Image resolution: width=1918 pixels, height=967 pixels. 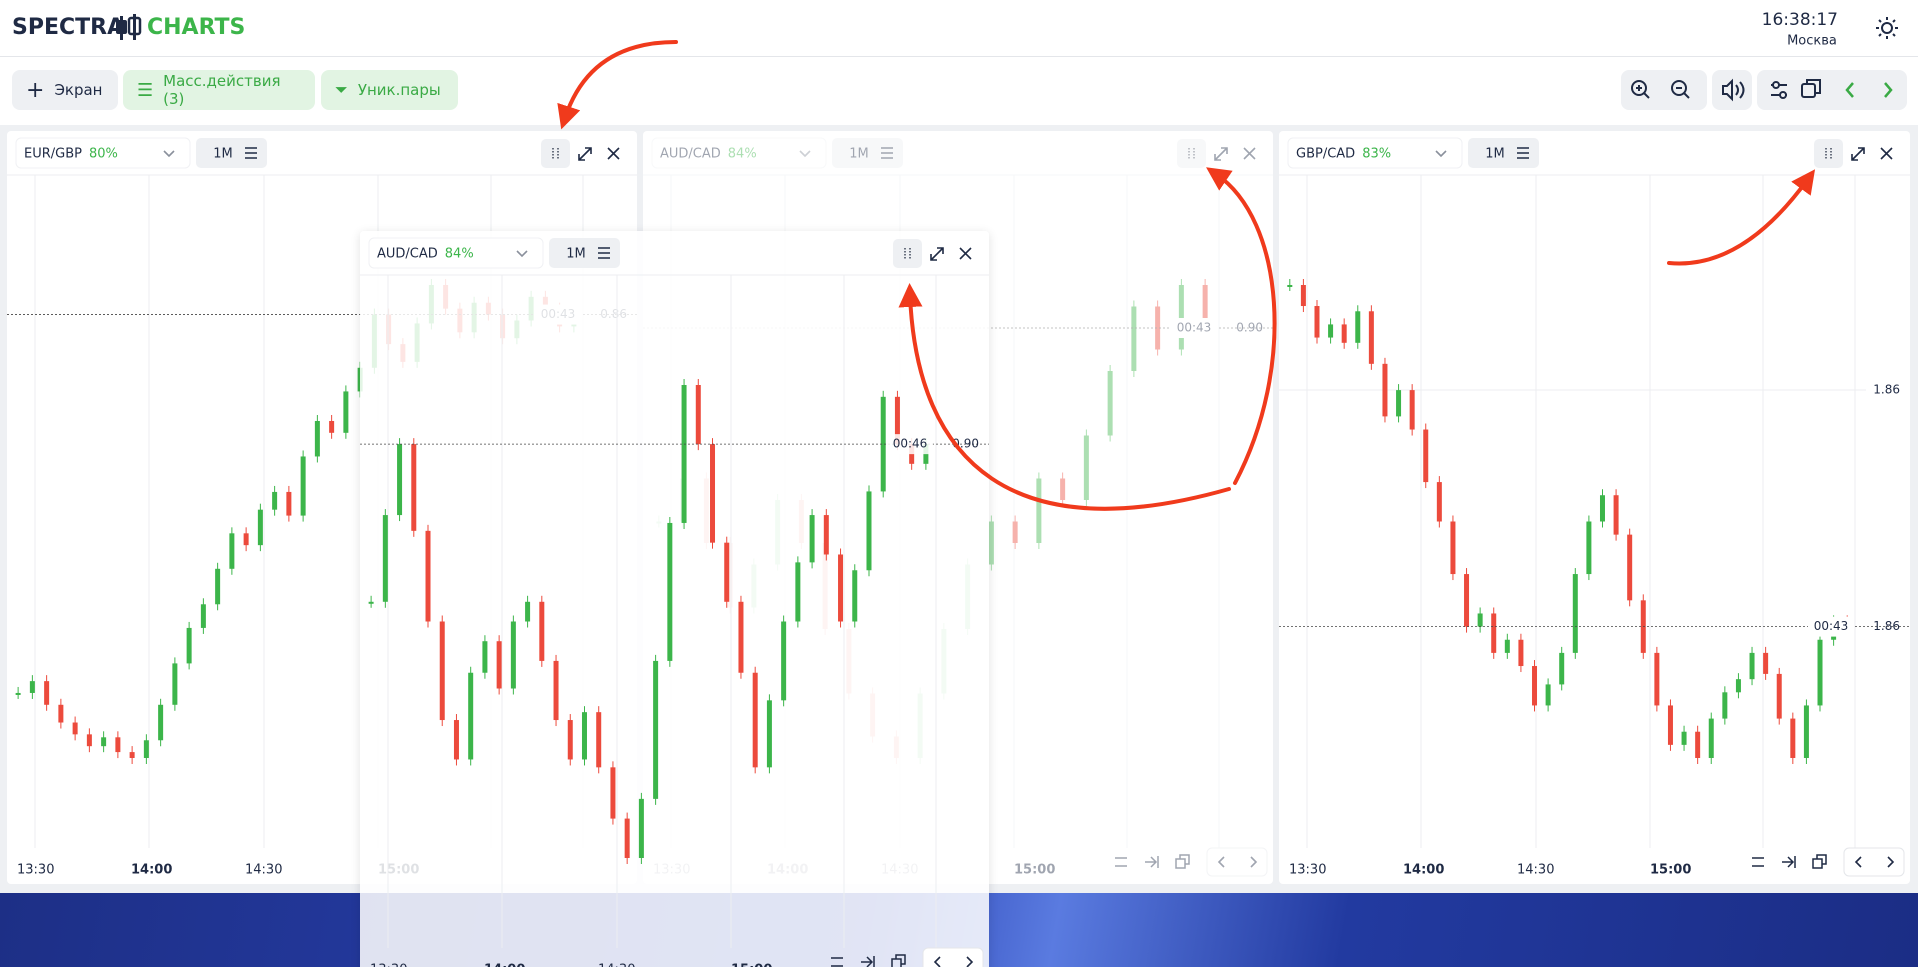 What do you see at coordinates (219, 90) in the screenshot?
I see `mass-actions-button: ☰ Масс.действия (3)` at bounding box center [219, 90].